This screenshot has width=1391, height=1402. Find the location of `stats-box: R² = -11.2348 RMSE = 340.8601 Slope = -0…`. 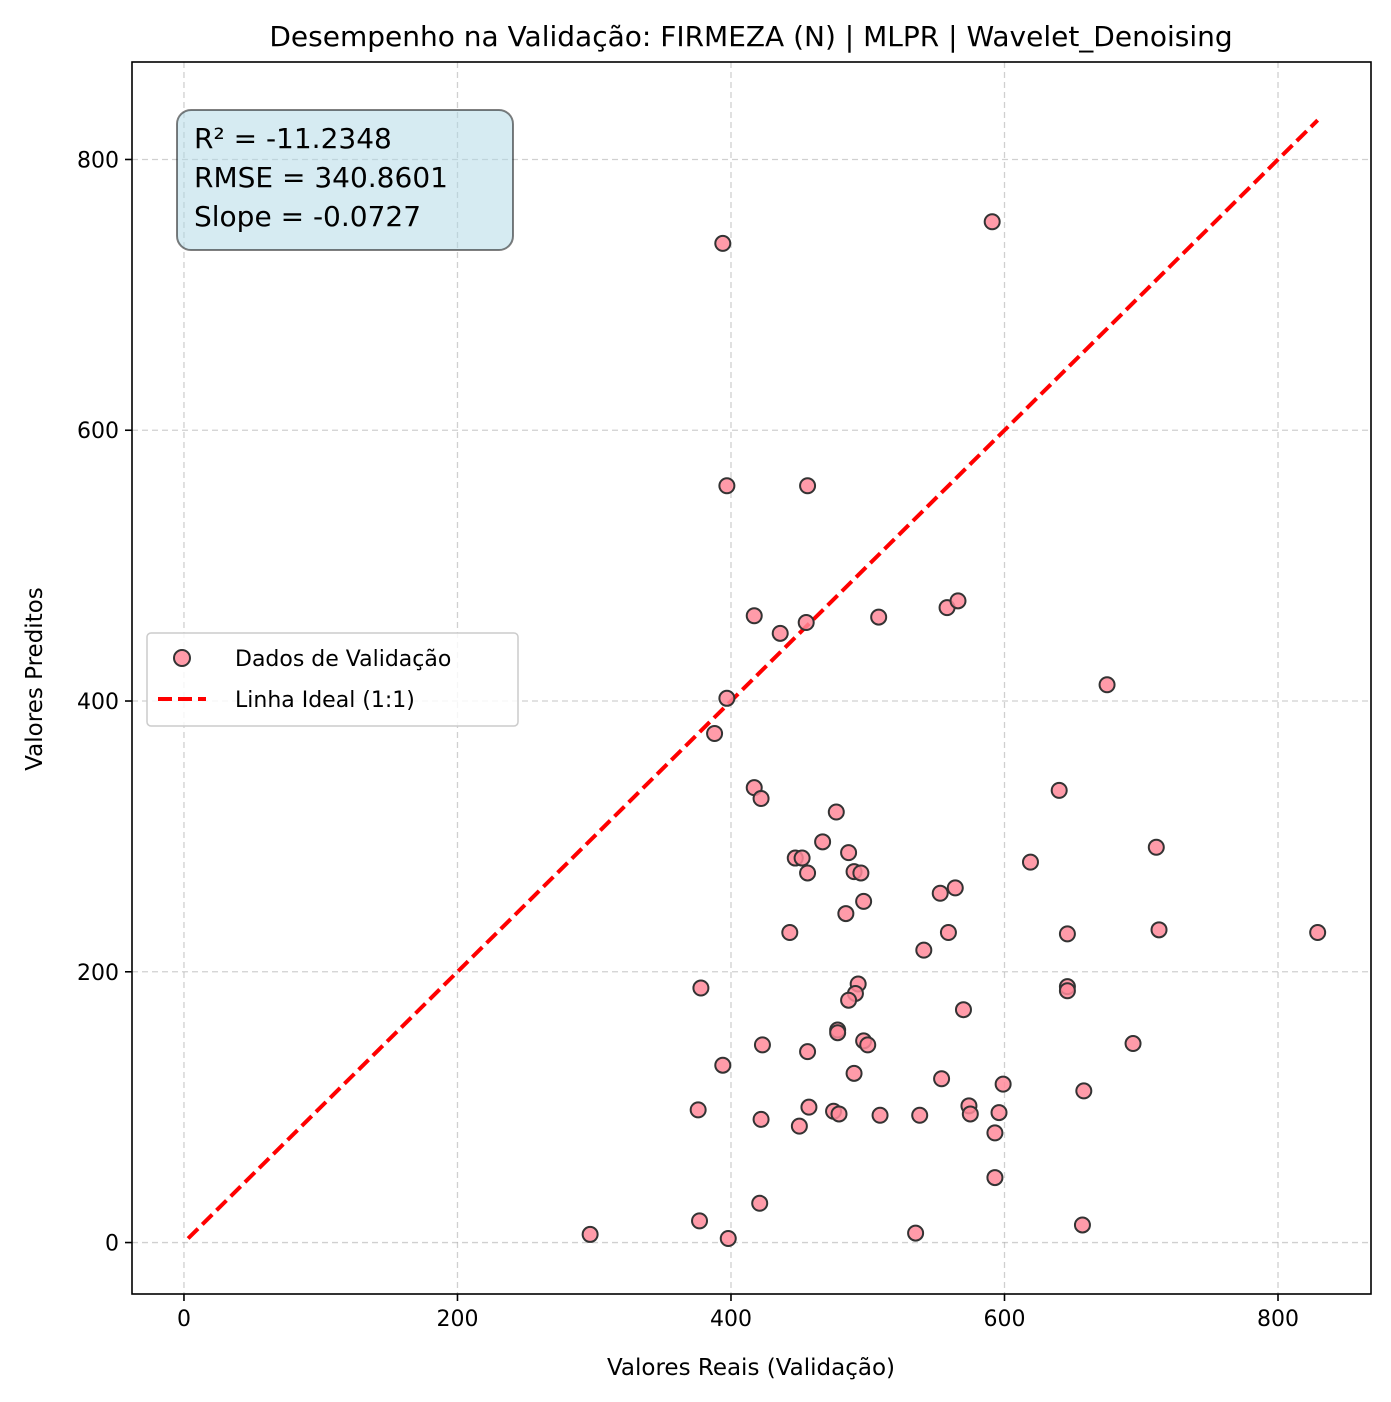

stats-box: R² = -11.2348 RMSE = 340.8601 Slope = -0… is located at coordinates (345, 180).